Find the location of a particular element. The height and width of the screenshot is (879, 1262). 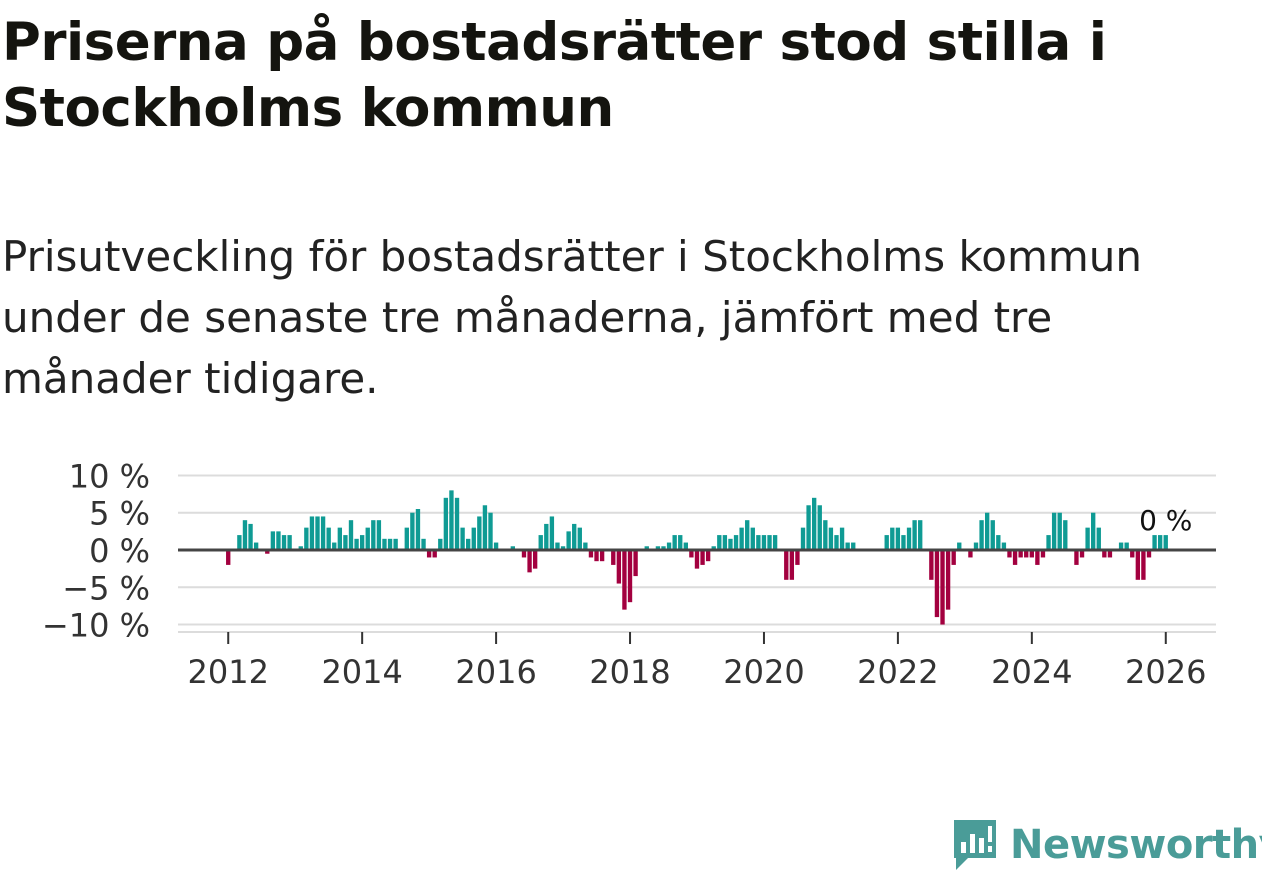

y-tick-label: −10 % is located at coordinates (96, 626).